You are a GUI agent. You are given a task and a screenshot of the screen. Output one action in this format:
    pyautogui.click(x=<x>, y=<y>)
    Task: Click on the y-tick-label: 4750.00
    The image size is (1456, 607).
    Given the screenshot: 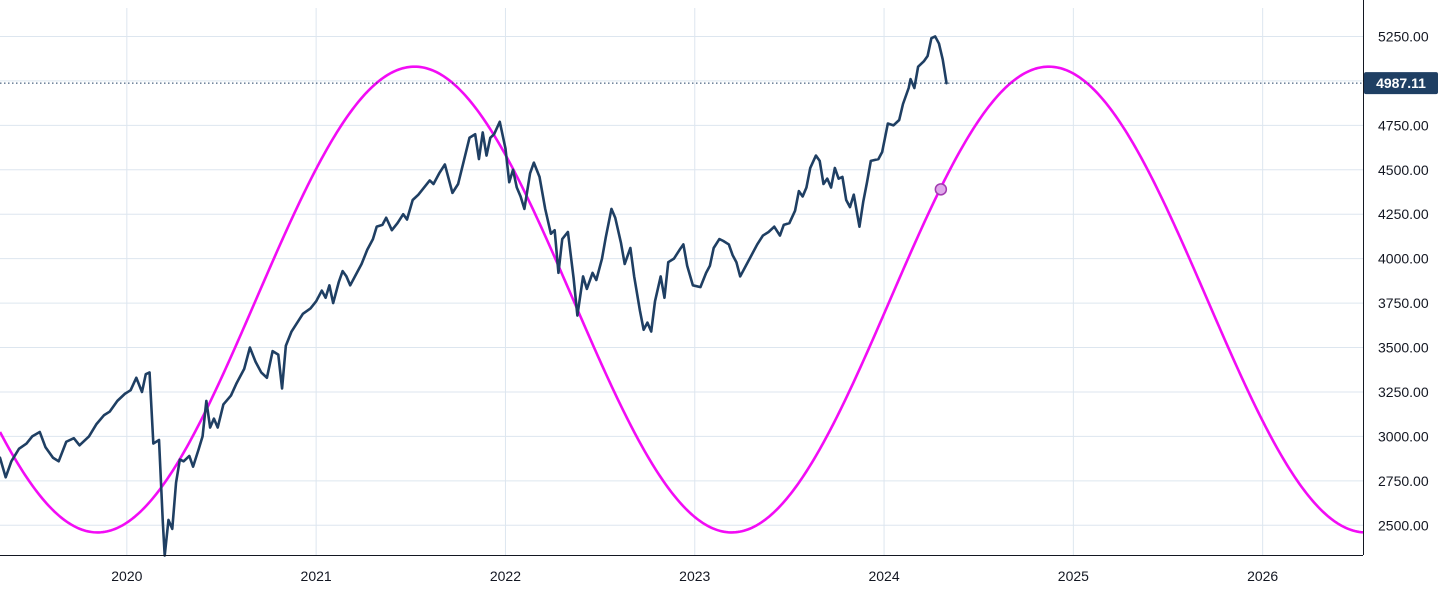 What is the action you would take?
    pyautogui.click(x=1403, y=125)
    